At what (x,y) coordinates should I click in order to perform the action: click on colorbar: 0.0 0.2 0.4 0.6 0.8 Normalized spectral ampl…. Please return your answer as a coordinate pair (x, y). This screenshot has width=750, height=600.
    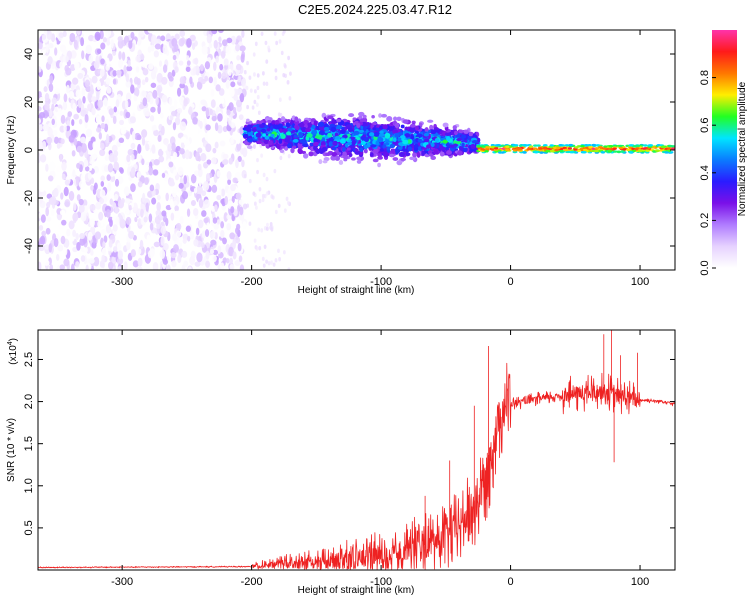
    Looking at the image, I should click on (723, 153).